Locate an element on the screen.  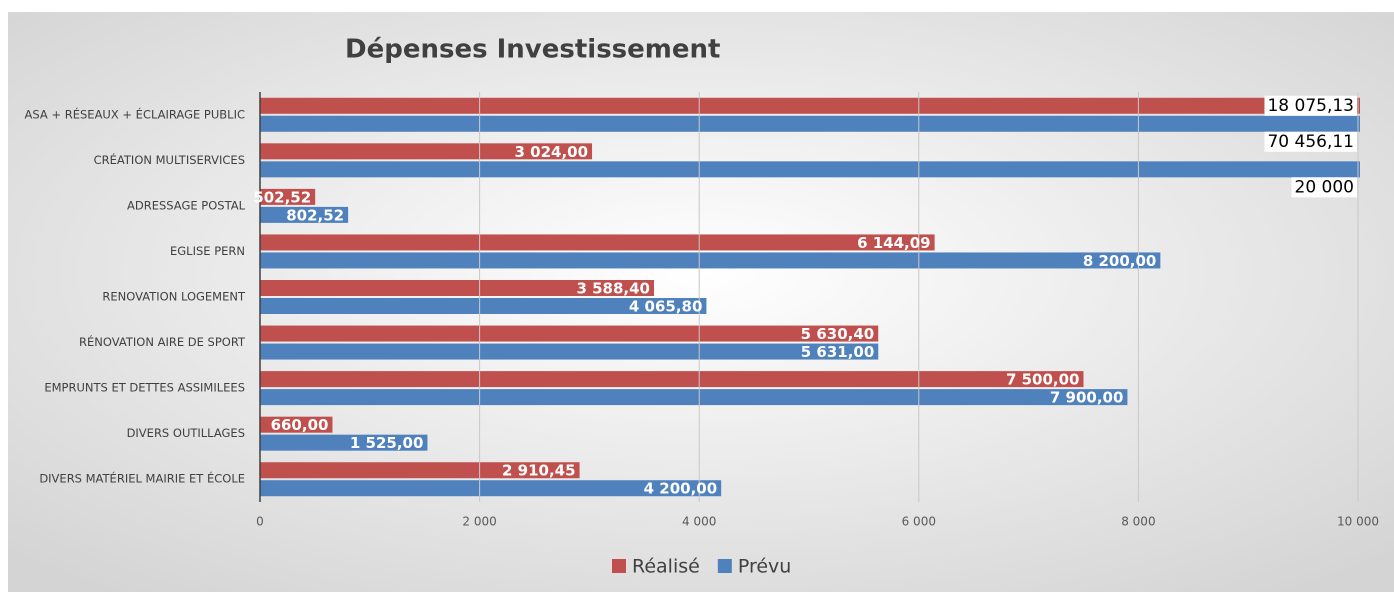
y-tick-label: ADRESSAGE POSTAL is located at coordinates (186, 205).